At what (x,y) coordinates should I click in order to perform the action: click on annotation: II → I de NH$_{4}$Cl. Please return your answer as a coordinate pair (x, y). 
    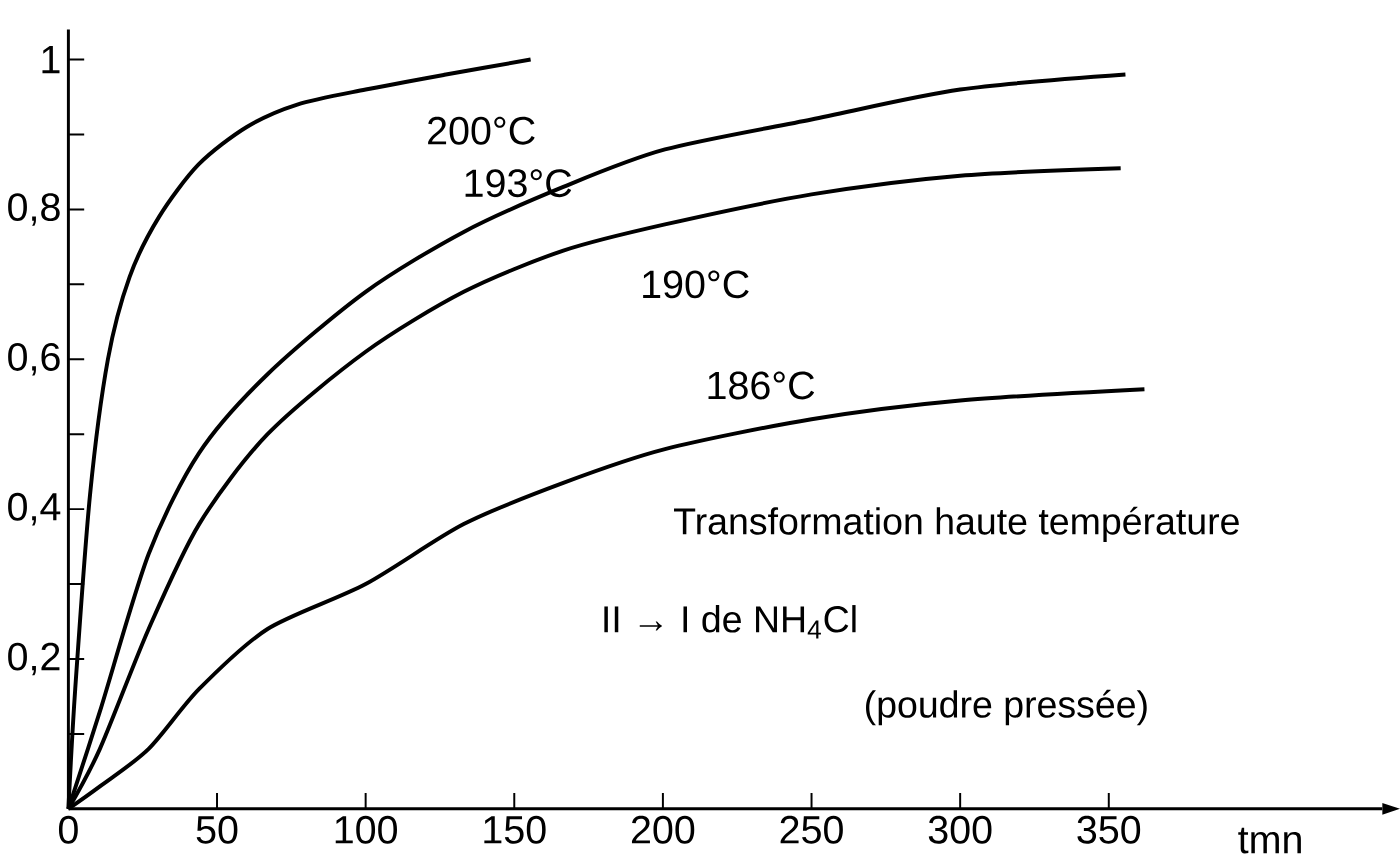
    Looking at the image, I should click on (730, 622).